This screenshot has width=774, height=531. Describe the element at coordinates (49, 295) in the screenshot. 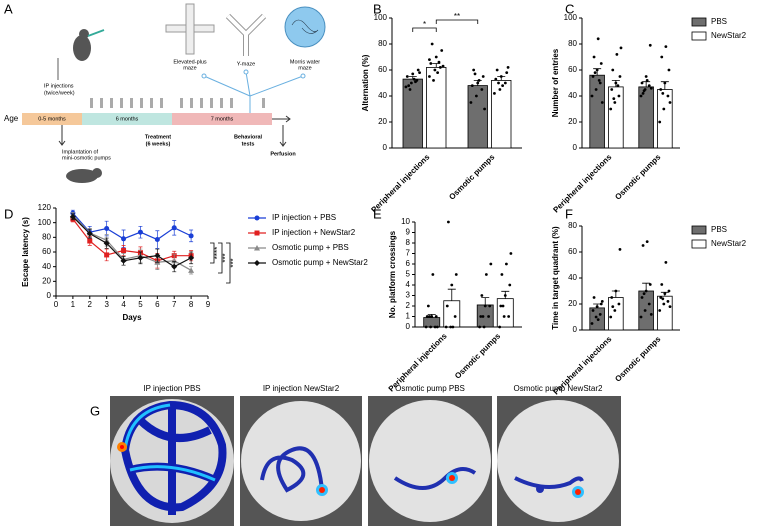

I see `y-tick-label: 0` at that location.